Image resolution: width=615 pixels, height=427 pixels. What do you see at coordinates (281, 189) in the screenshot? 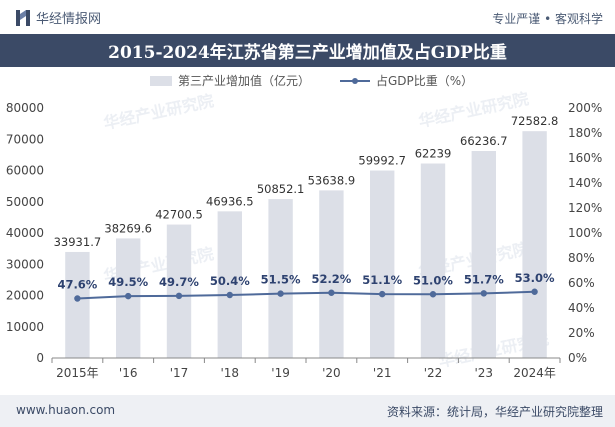
I see `bar-value-label: 50852.1` at bounding box center [281, 189].